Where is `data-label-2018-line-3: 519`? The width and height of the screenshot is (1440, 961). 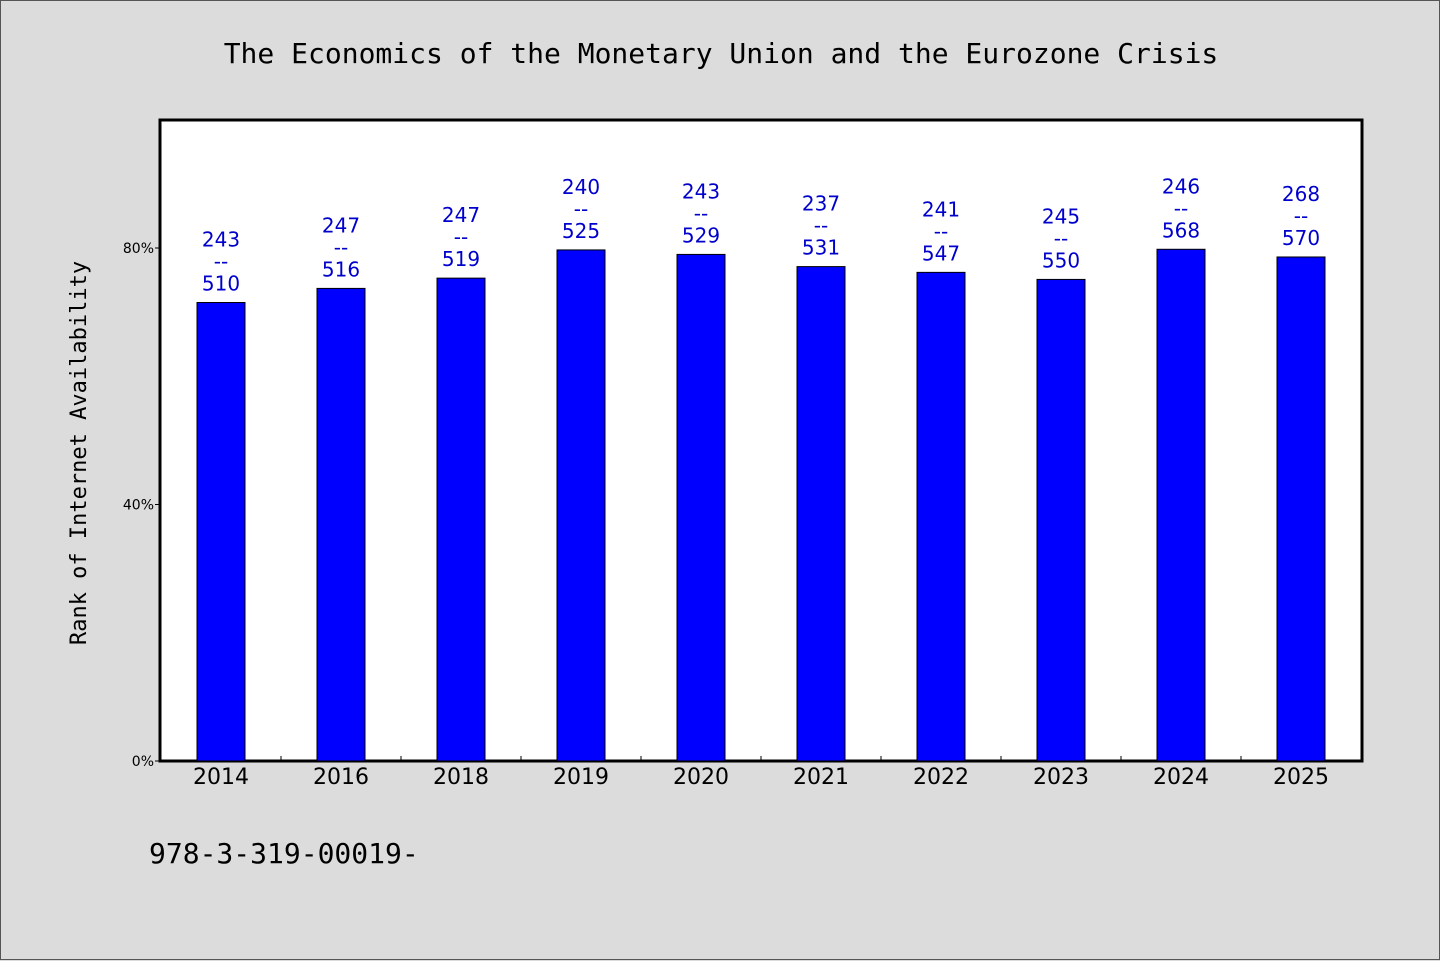 data-label-2018-line-3: 519 is located at coordinates (461, 259).